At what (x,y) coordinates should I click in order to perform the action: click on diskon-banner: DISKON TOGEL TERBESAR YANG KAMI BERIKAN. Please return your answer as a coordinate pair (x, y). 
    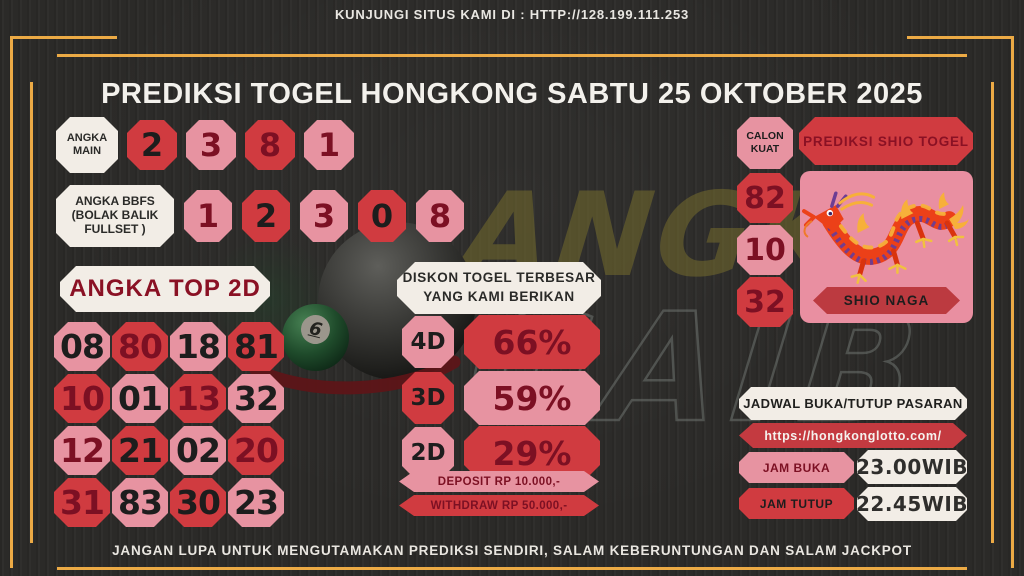
    Looking at the image, I should click on (499, 288).